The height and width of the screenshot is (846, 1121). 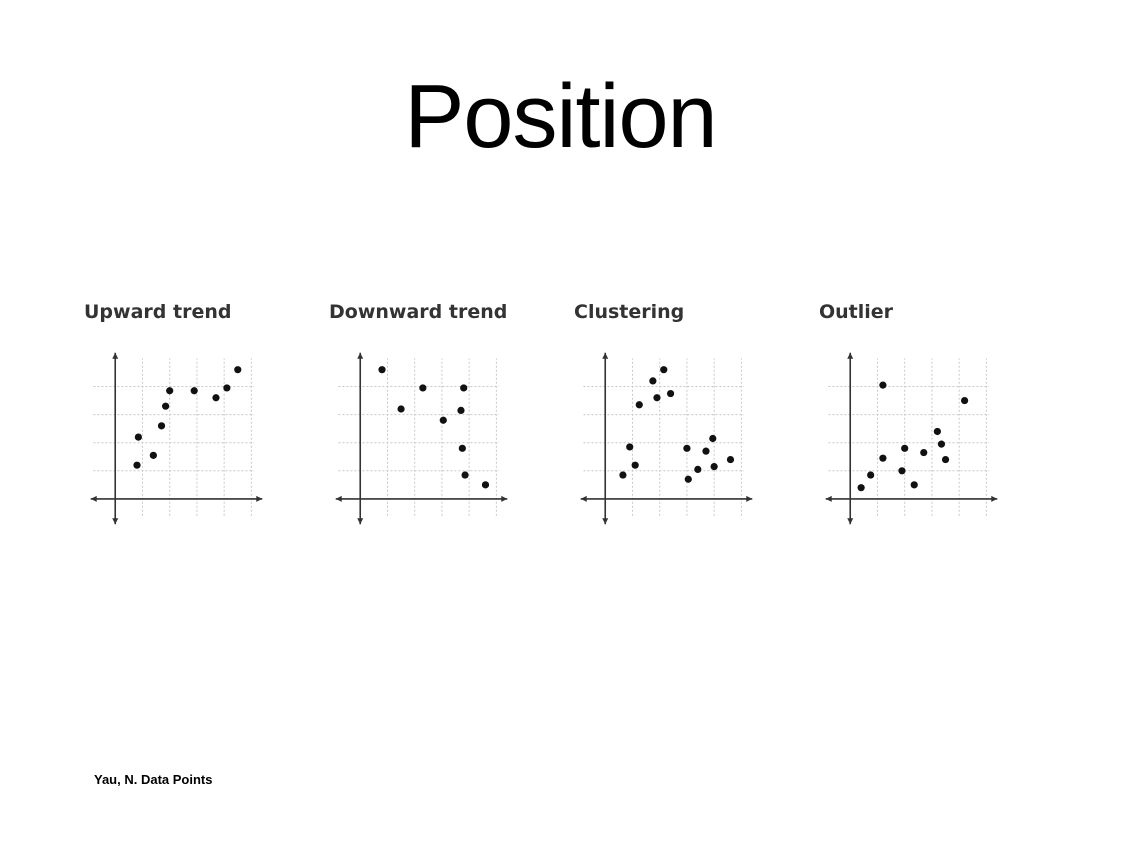 I want to click on chart-clustering, so click(x=666, y=438).